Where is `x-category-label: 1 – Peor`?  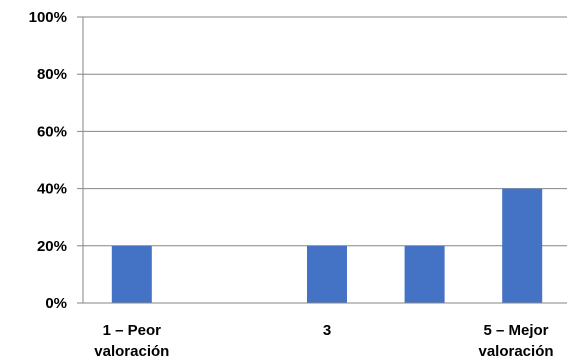 x-category-label: 1 – Peor is located at coordinates (132, 330).